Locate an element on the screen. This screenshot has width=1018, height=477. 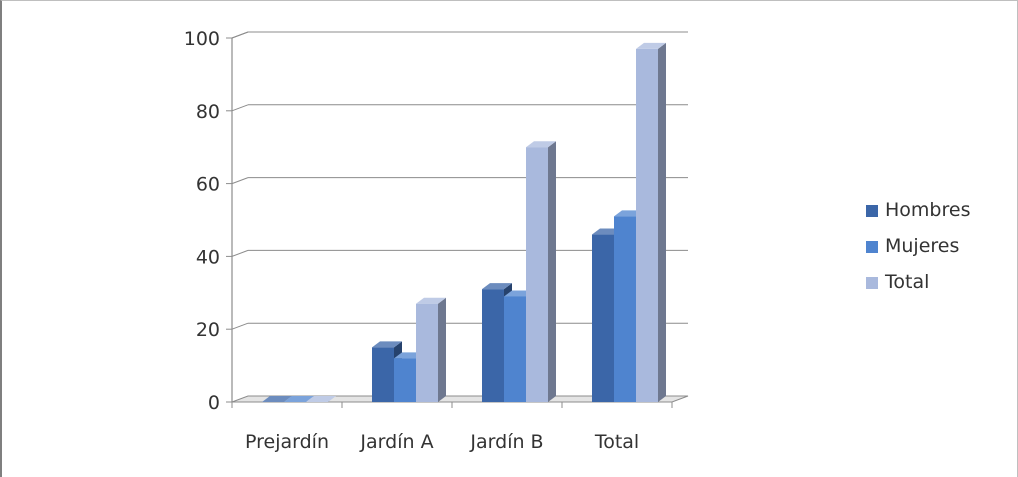
y-axis-back-line is located at coordinates (240, 35).